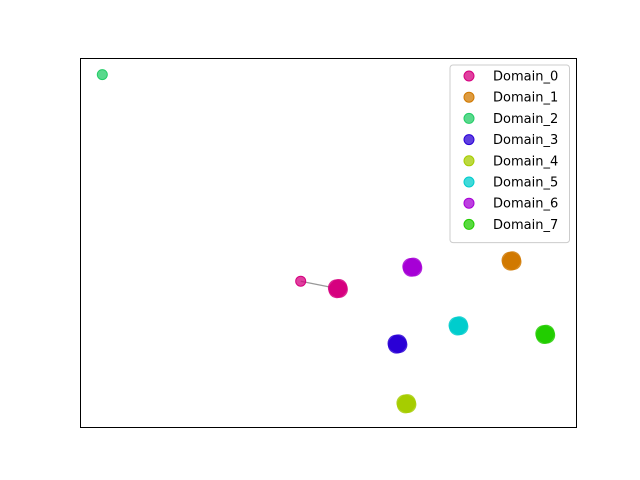  I want to click on legend-label-6: Domain_6, so click(525, 204).